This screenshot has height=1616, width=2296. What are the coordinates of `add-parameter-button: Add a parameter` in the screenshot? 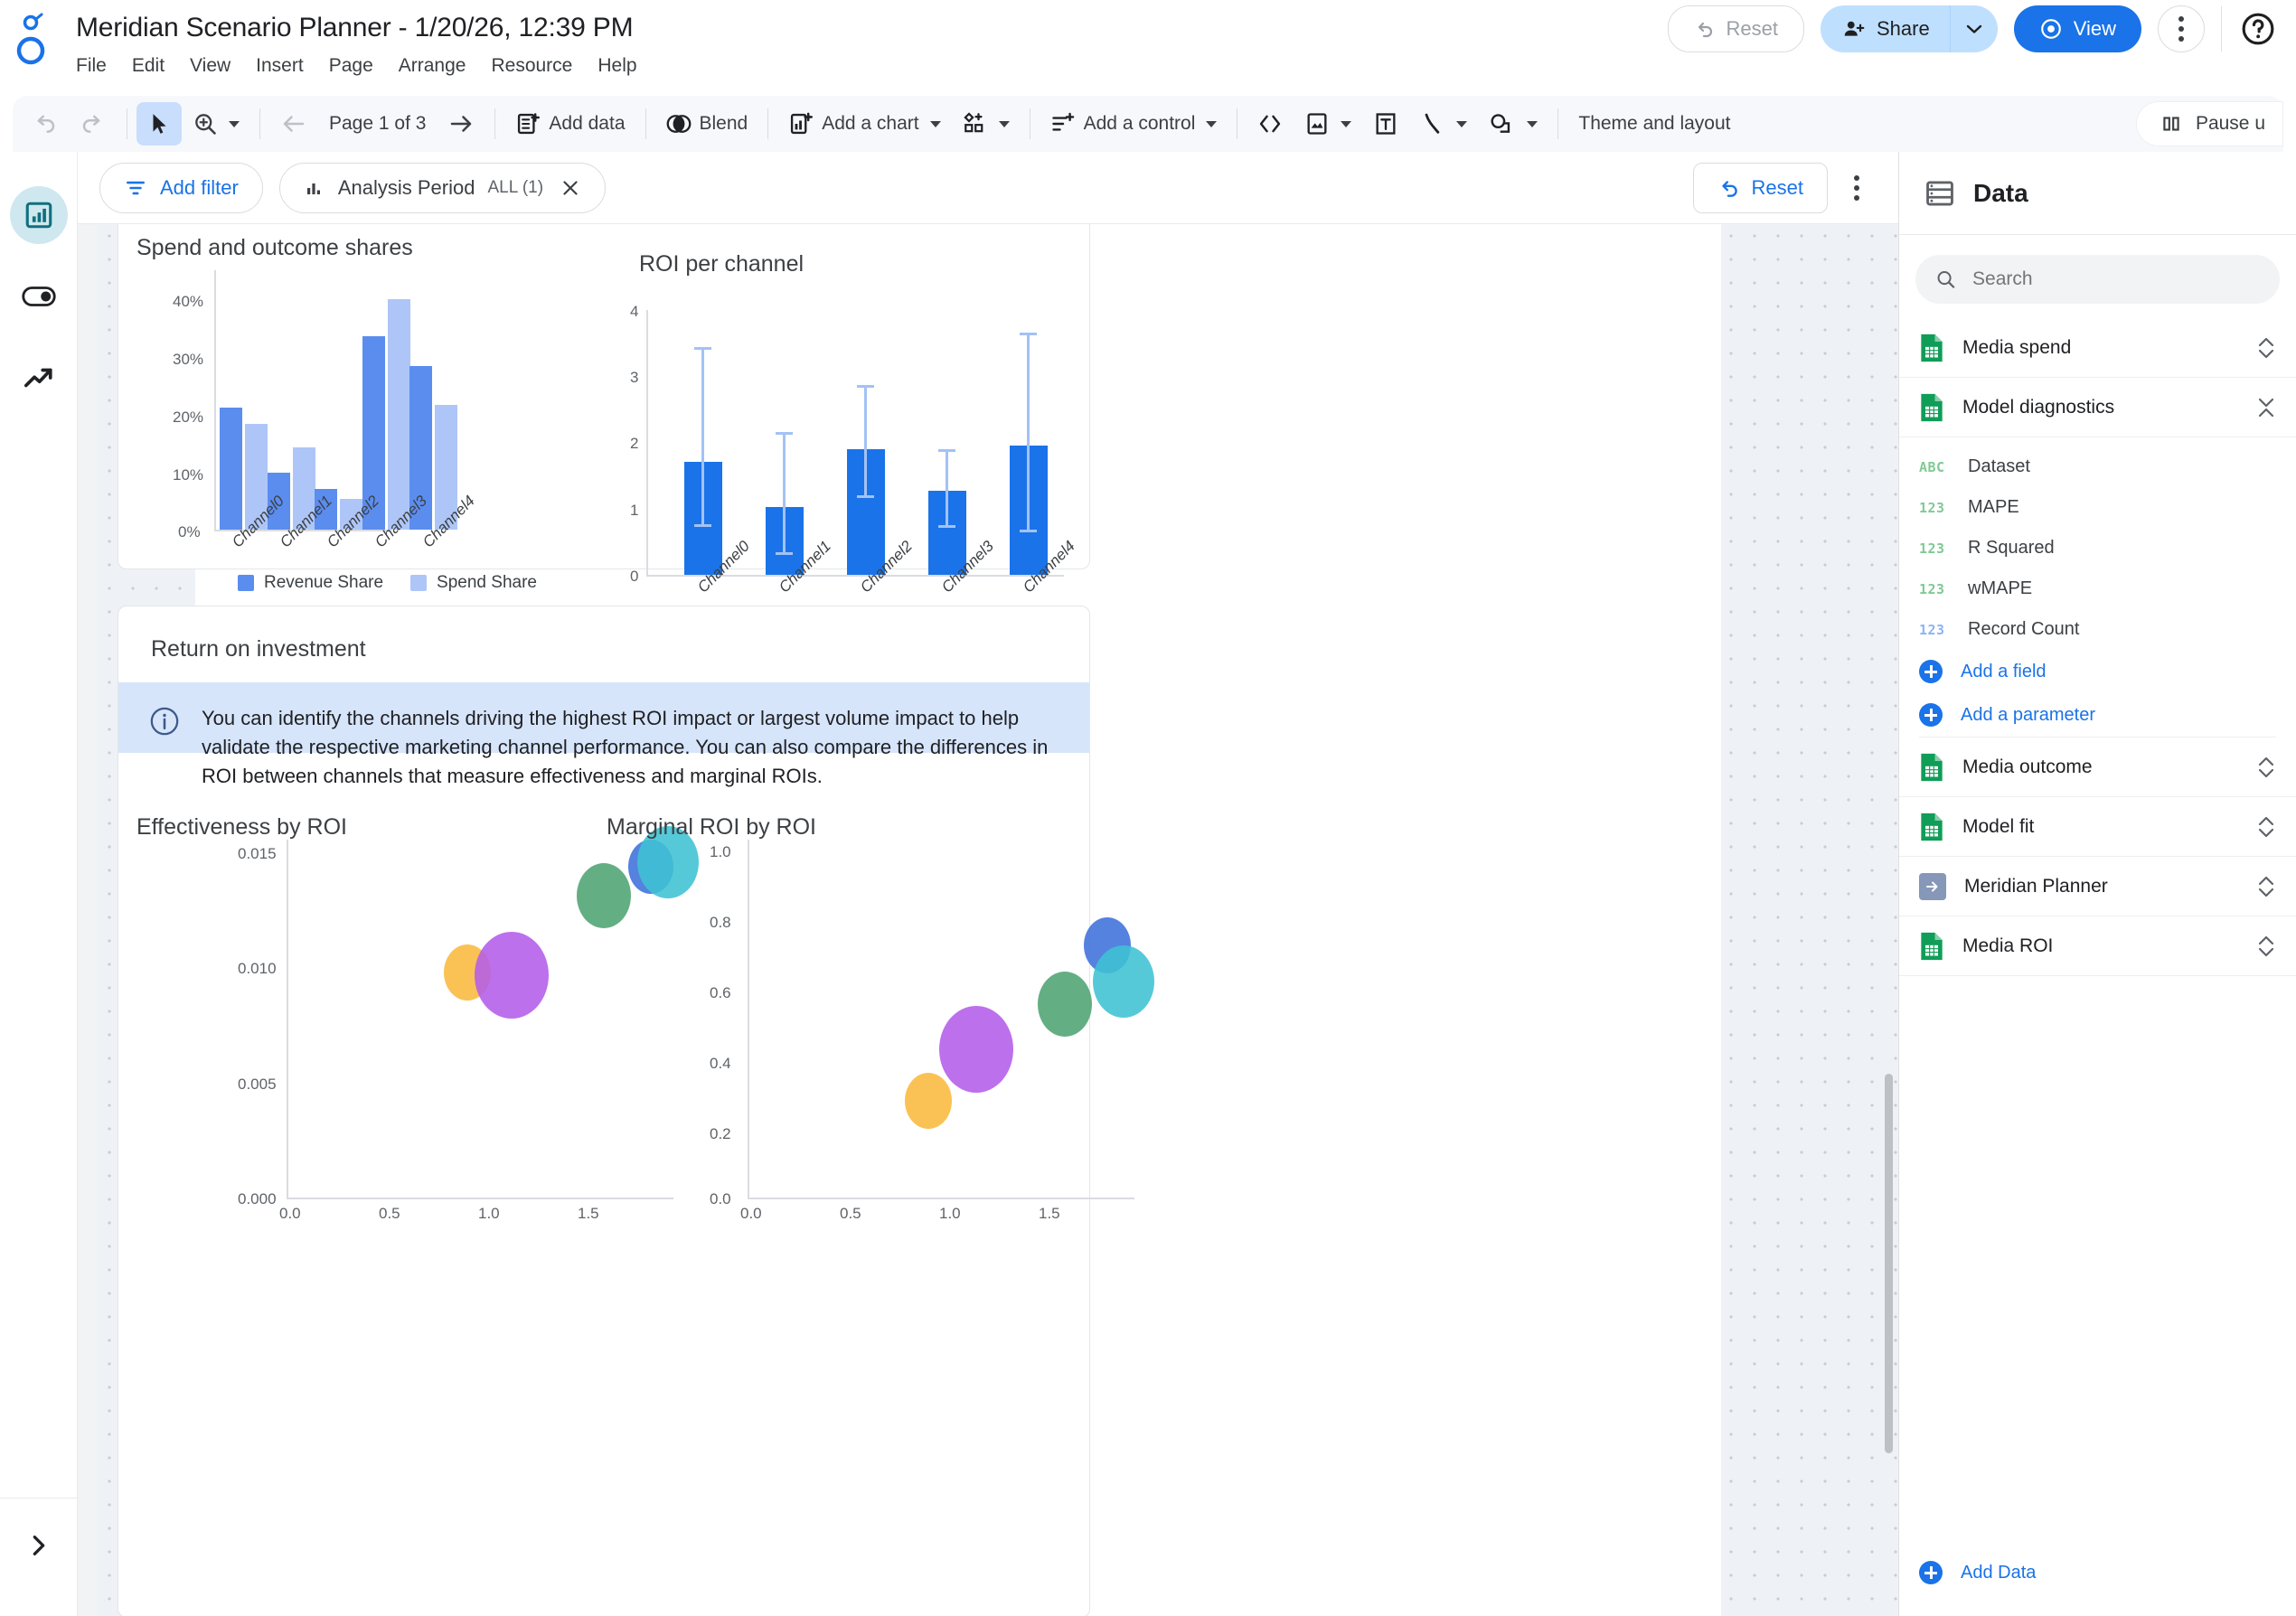 It's located at (2097, 715).